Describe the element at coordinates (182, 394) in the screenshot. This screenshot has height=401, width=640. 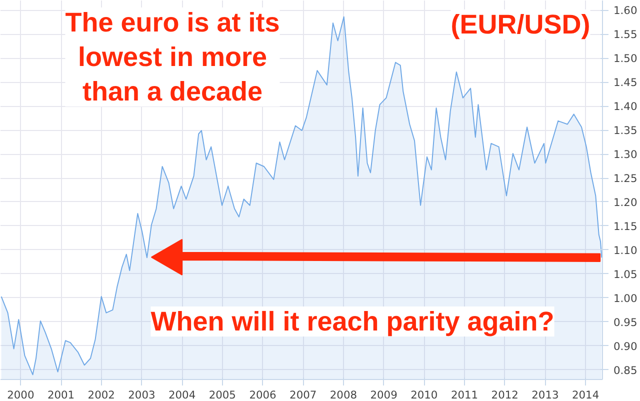
I see `x-tick-label: 2004` at that location.